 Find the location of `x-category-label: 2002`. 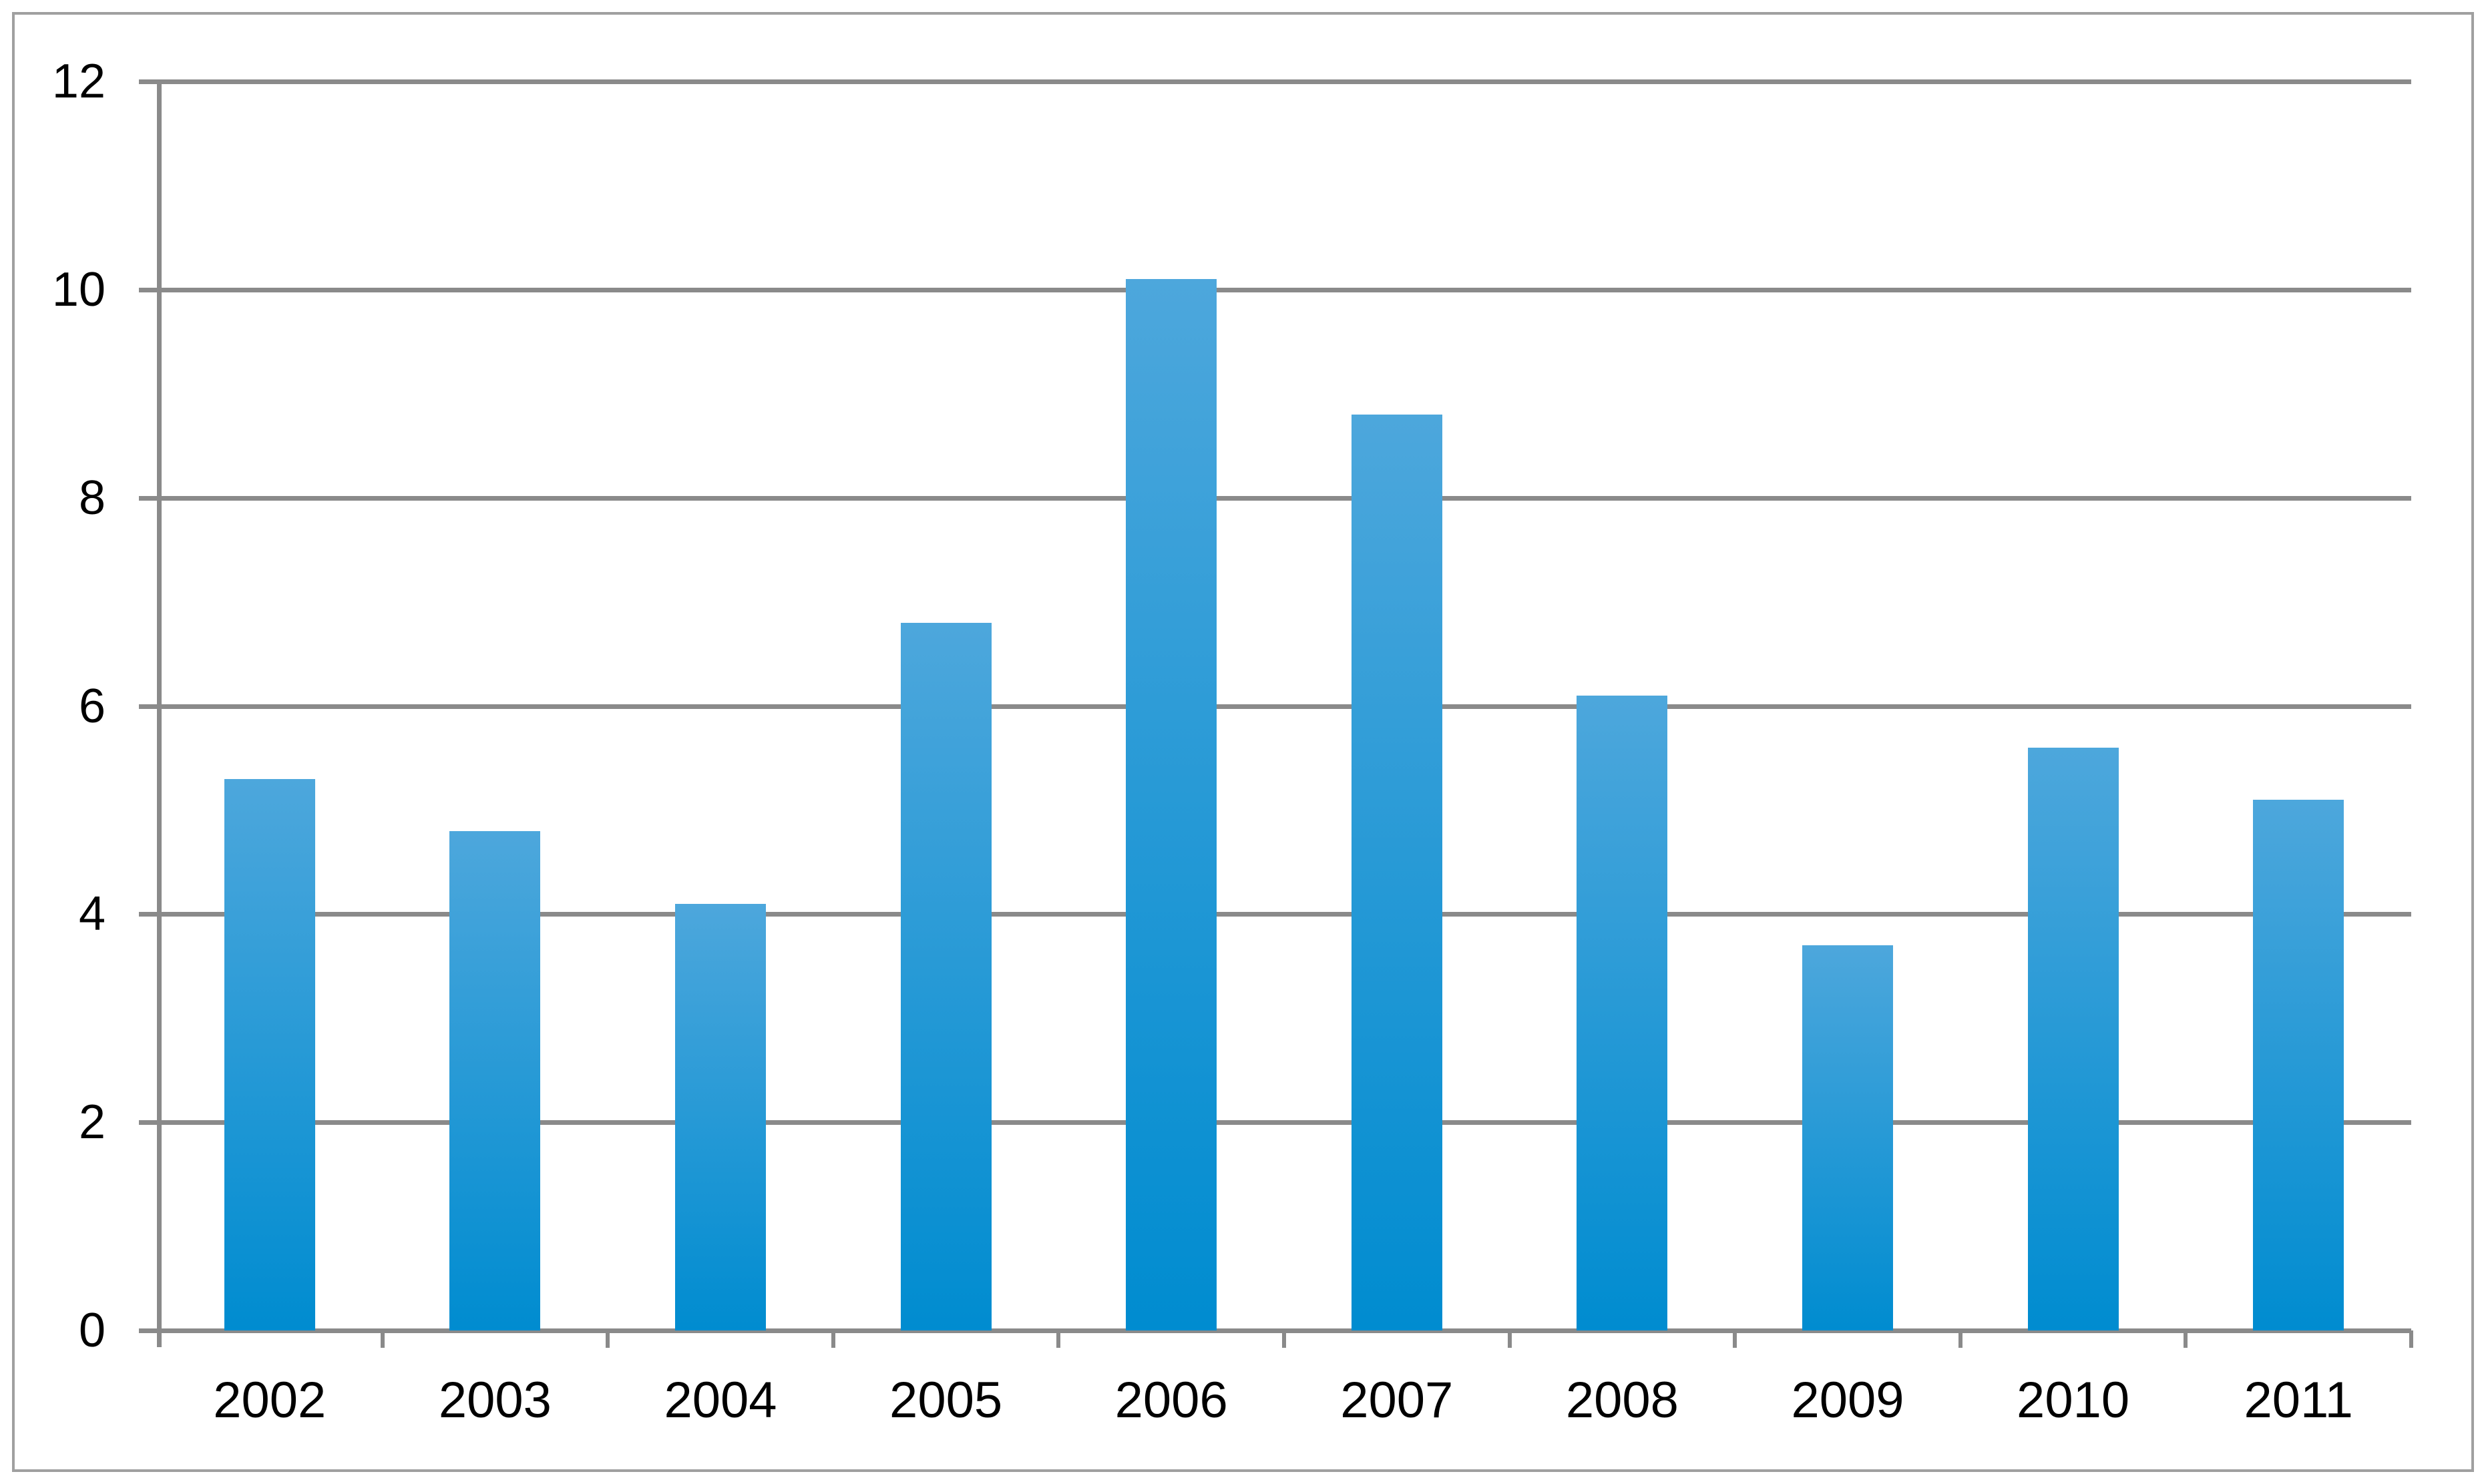

x-category-label: 2002 is located at coordinates (270, 1400).